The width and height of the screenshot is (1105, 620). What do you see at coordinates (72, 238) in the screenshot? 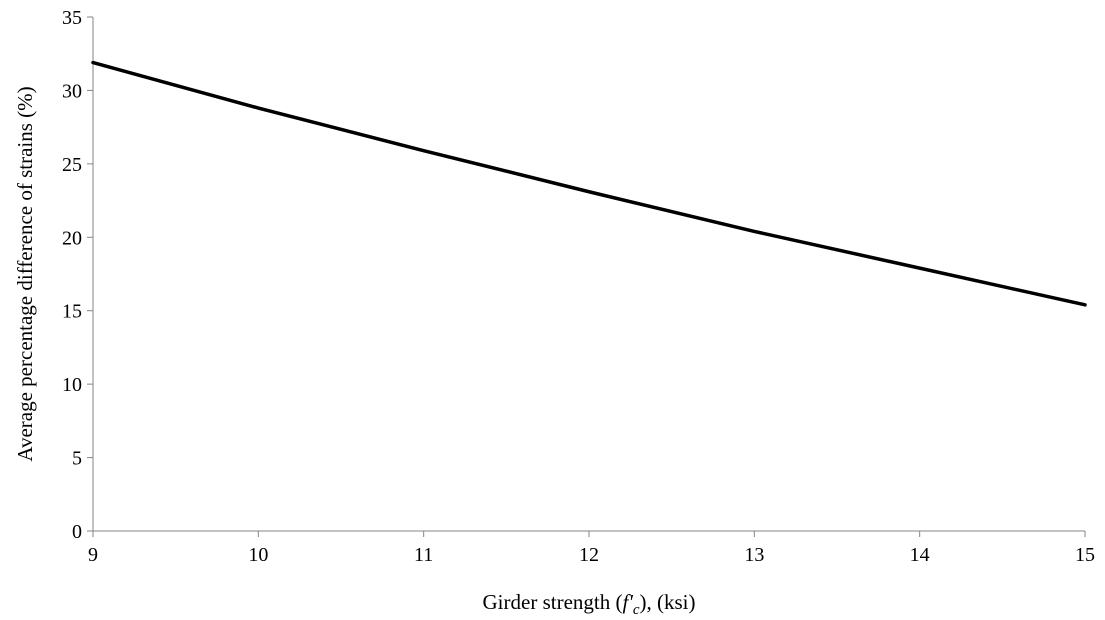
I see `y-tick-label: 20` at bounding box center [72, 238].